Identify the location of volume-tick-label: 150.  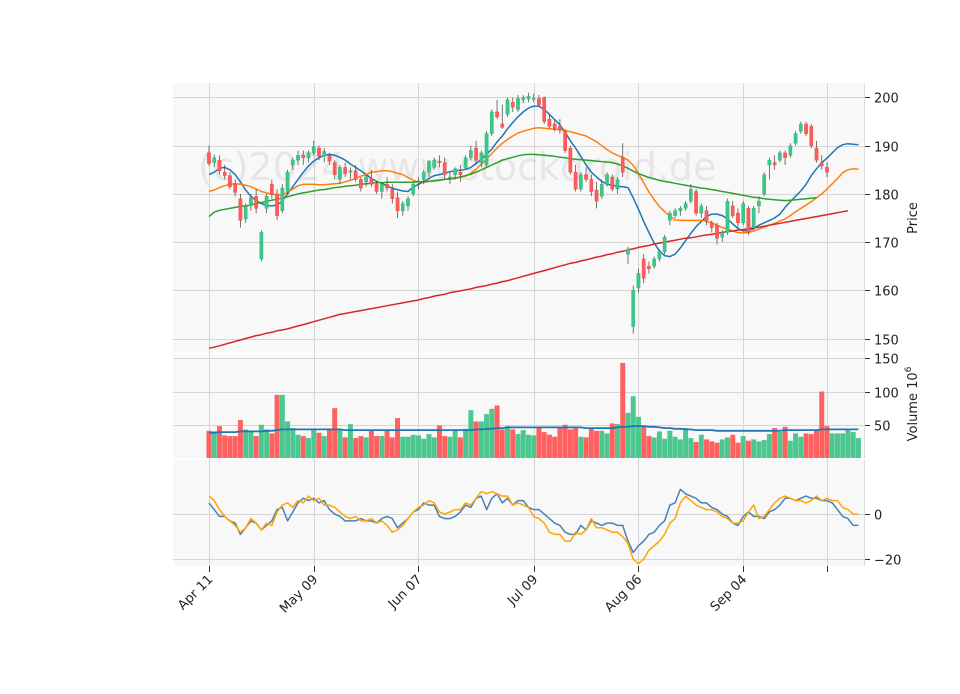
(886, 360).